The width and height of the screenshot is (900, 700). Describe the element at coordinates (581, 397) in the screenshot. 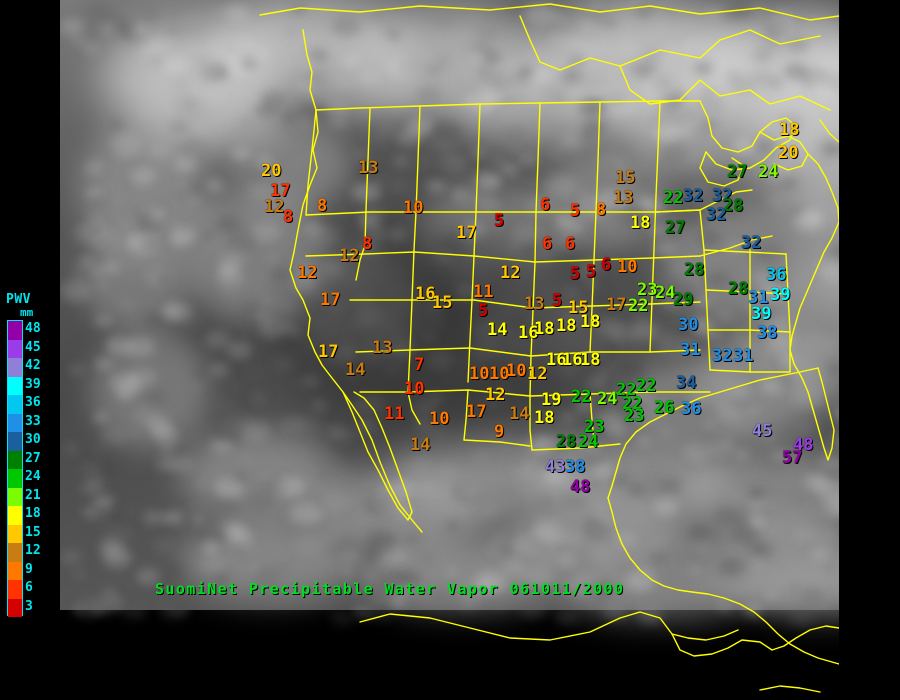

I see `station-pwv-value: 22` at that location.